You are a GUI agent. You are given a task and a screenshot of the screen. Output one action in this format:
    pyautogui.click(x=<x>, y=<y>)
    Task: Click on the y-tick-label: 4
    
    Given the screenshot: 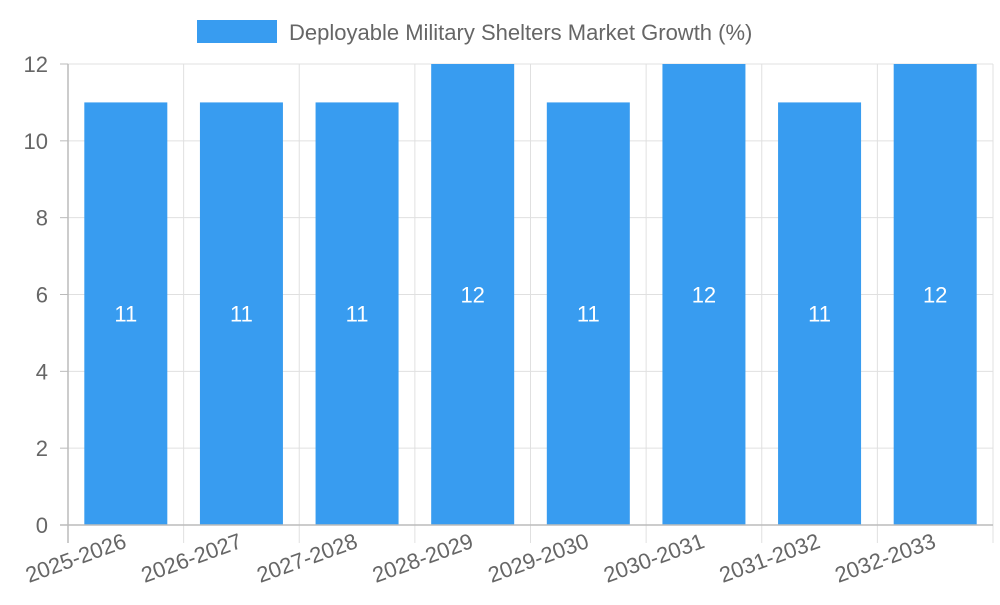 What is the action you would take?
    pyautogui.click(x=42, y=371)
    